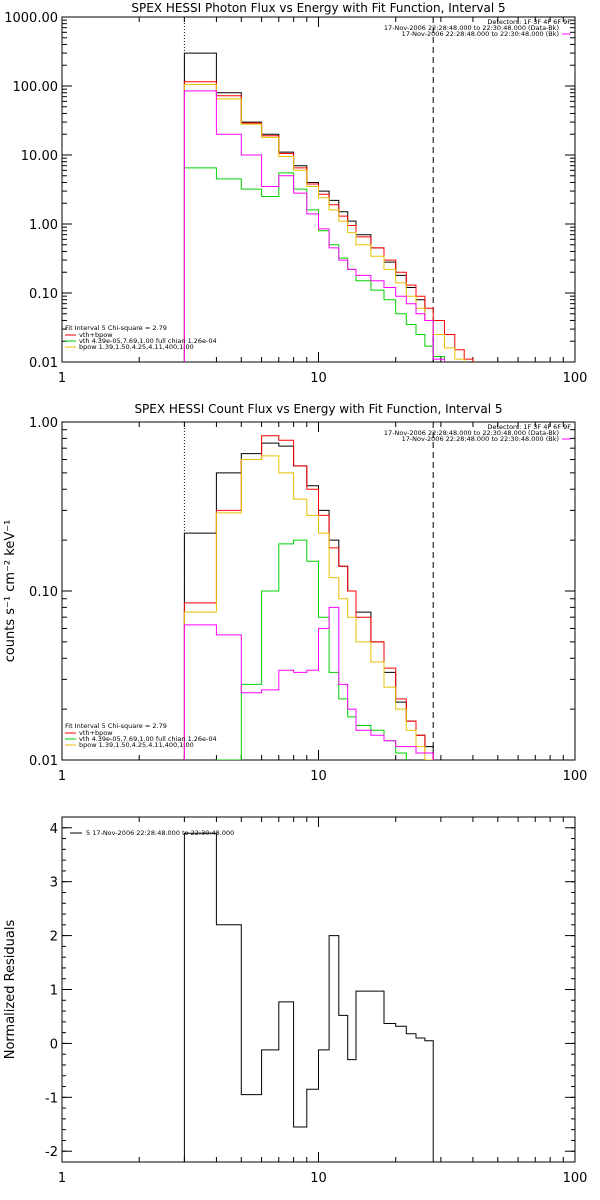  I want to click on y-axis-label: Normalized Residuals, so click(10, 990).